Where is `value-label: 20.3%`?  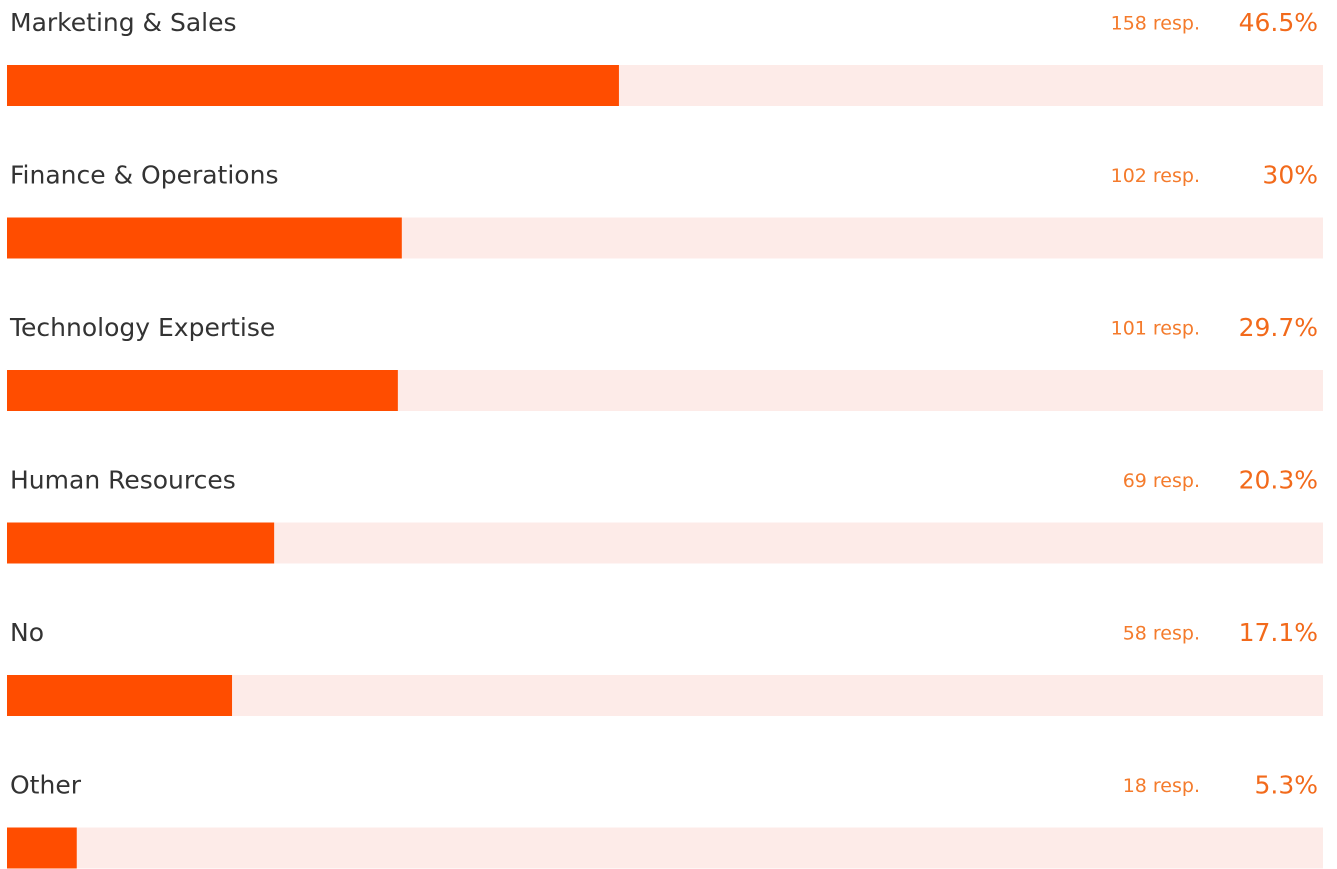 value-label: 20.3% is located at coordinates (1278, 480).